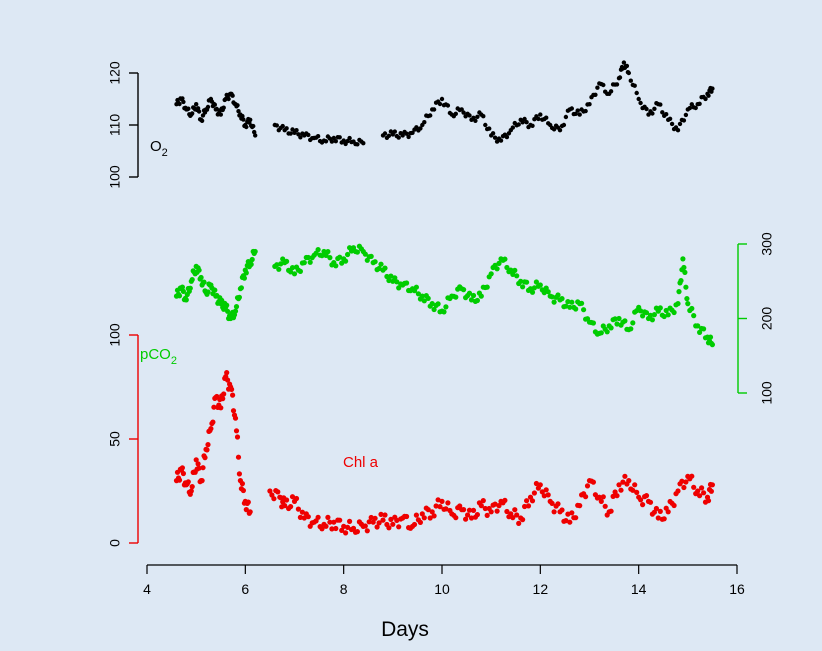 The width and height of the screenshot is (822, 651). What do you see at coordinates (115, 125) in the screenshot?
I see `o2-y-tick-label: 110` at bounding box center [115, 125].